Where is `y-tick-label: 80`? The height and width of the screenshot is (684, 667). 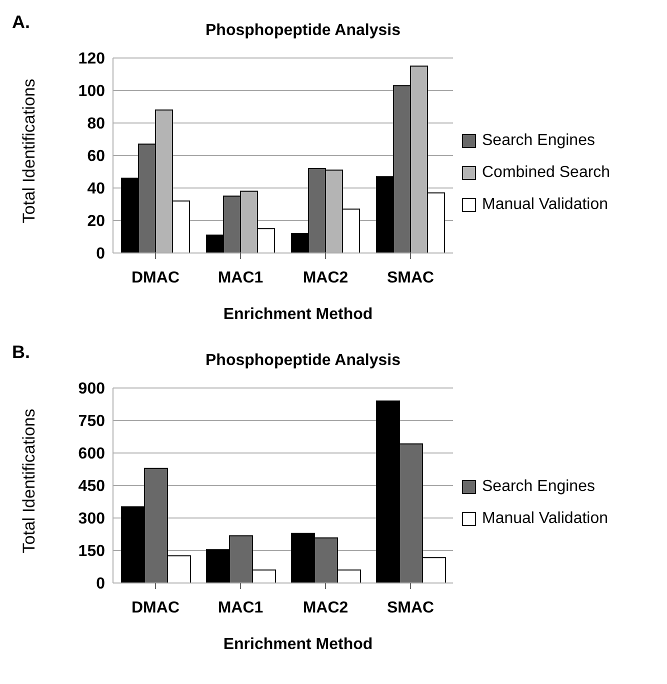 y-tick-label: 80 is located at coordinates (96, 124).